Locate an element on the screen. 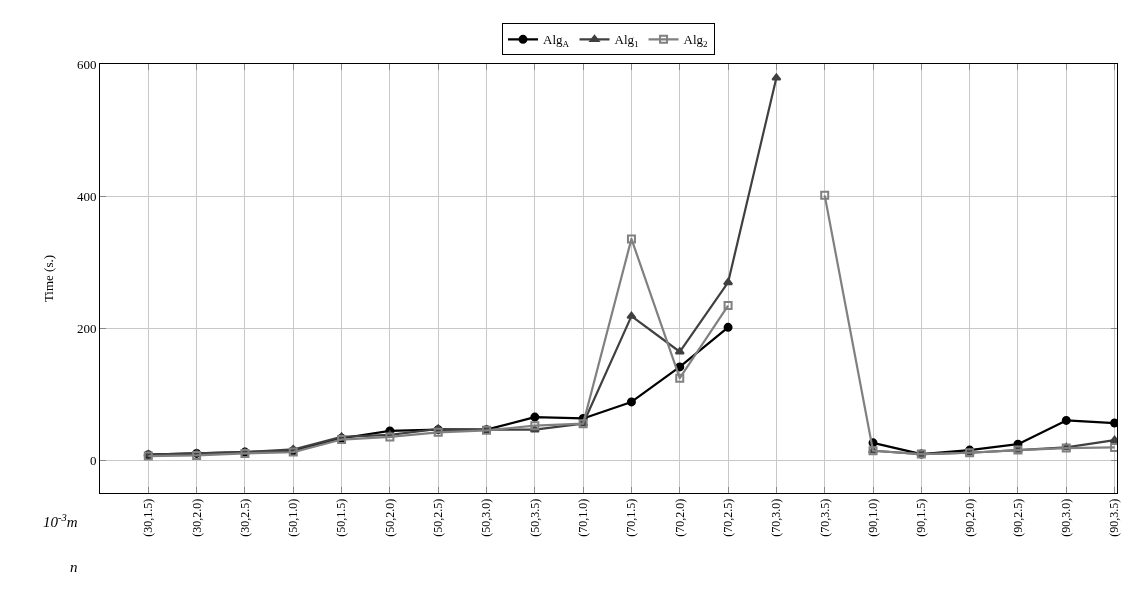 The image size is (1131, 590). x-tick-label: (50,1.5) is located at coordinates (341, 517).